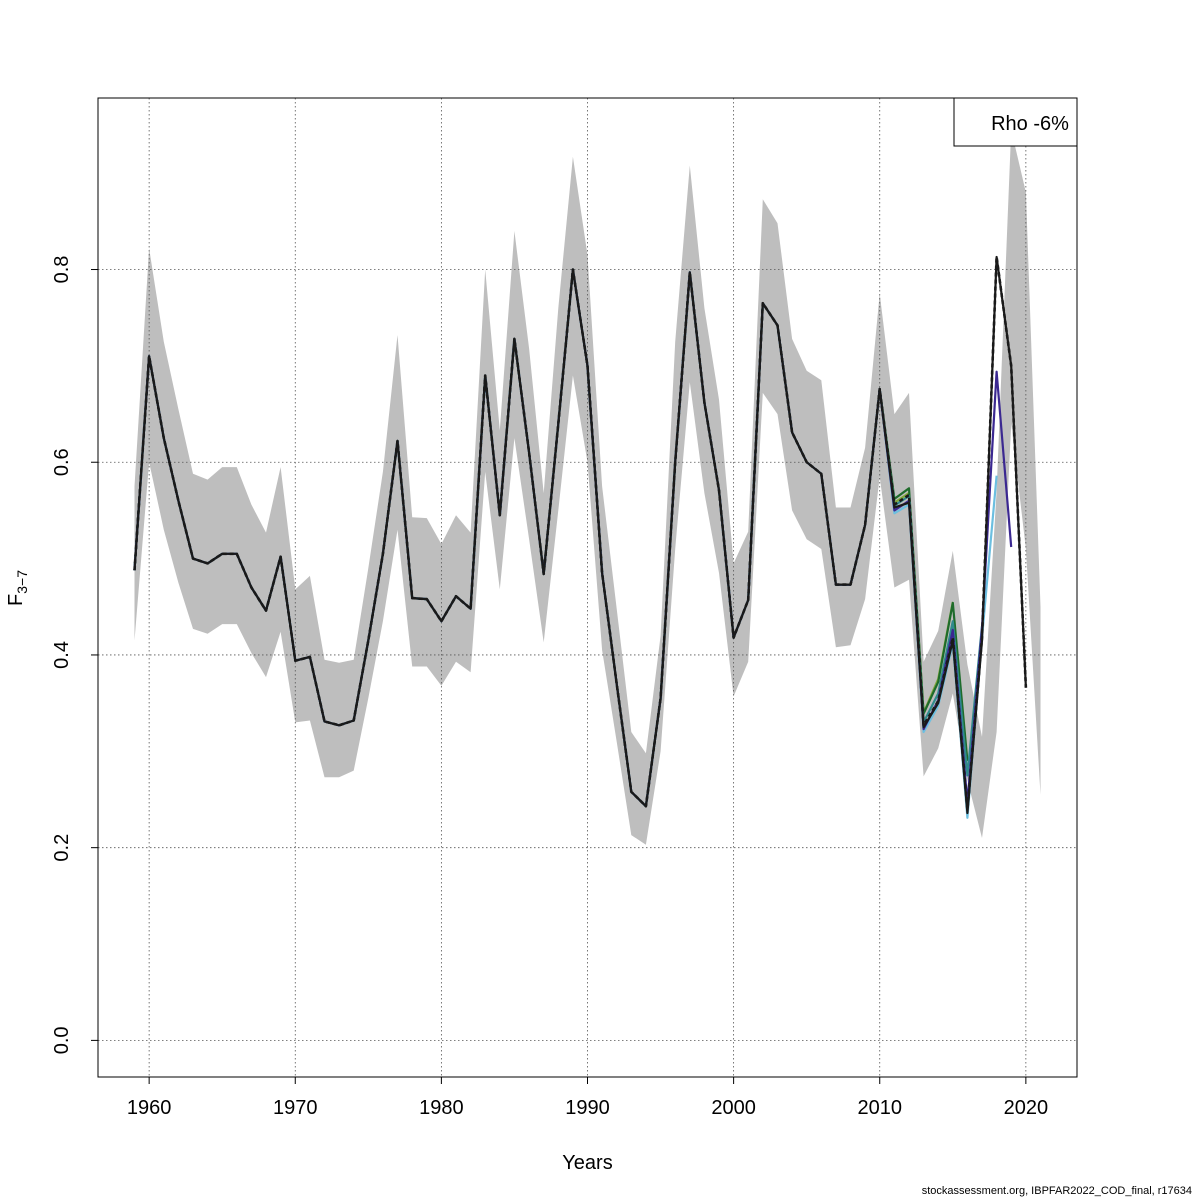 This screenshot has height=1200, width=1200. I want to click on y-tick-label: 0.2, so click(62, 848).